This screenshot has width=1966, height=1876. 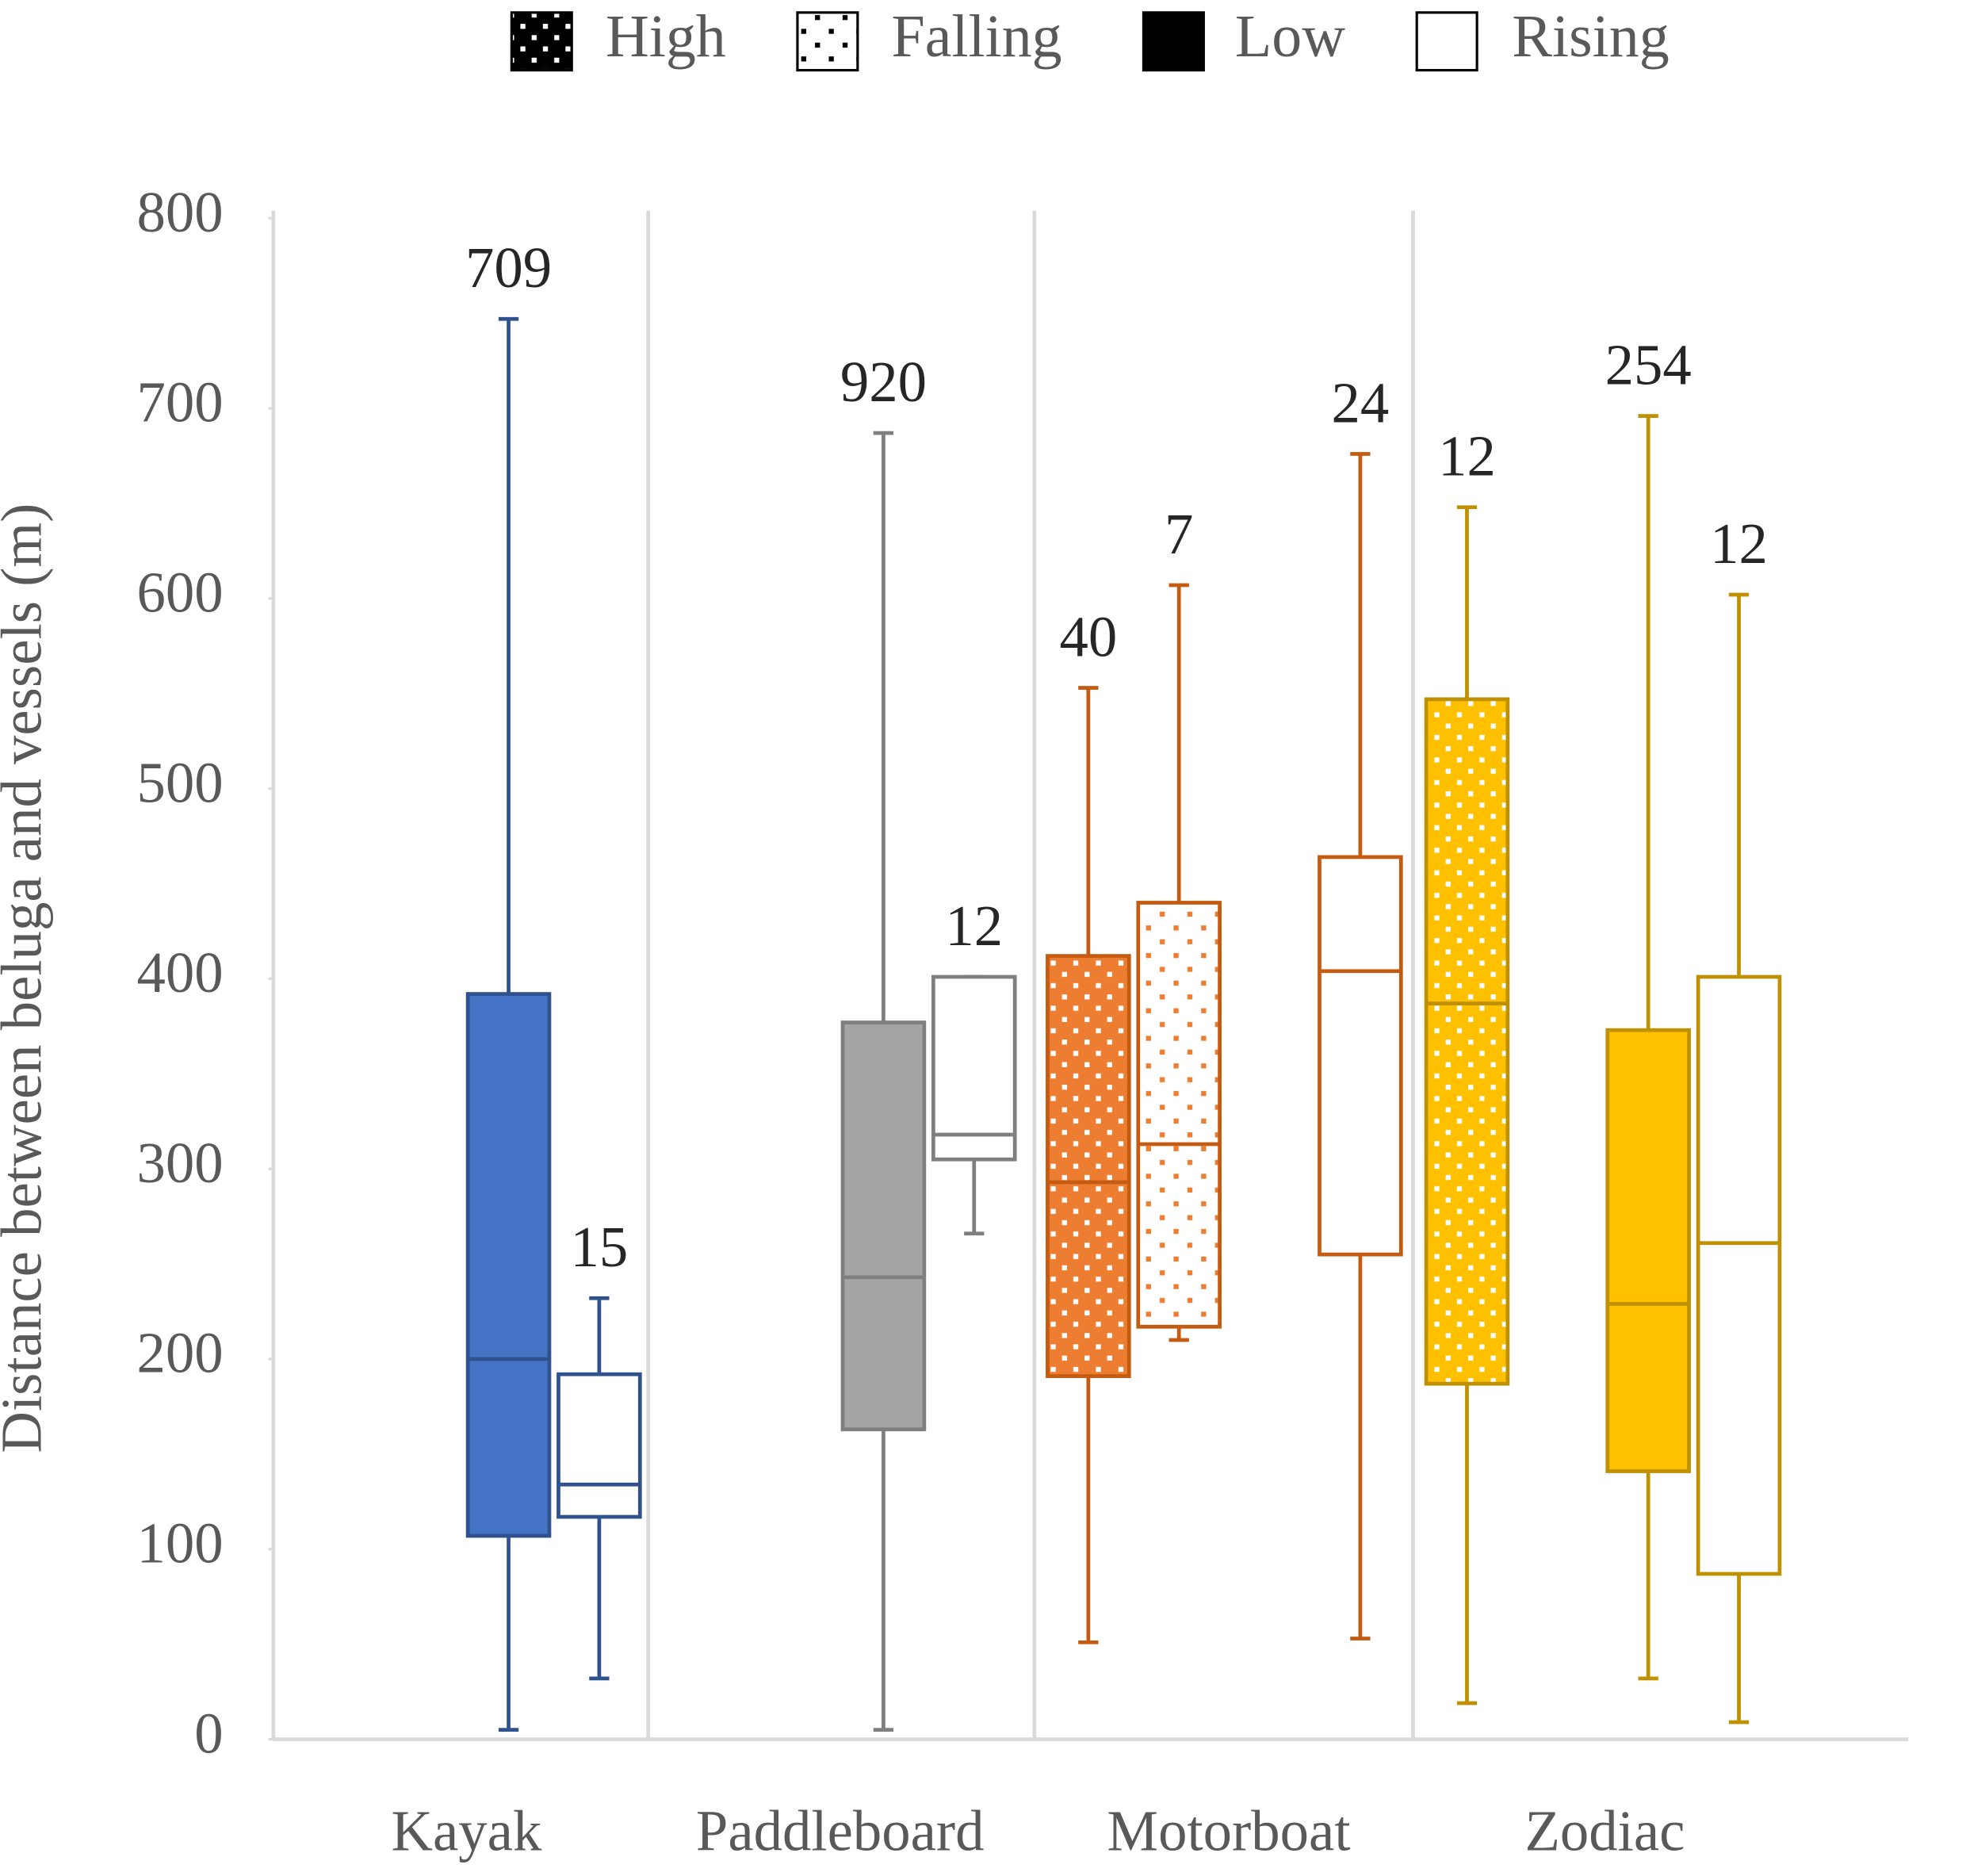 I want to click on y-tick-label: 0, so click(x=208, y=1733).